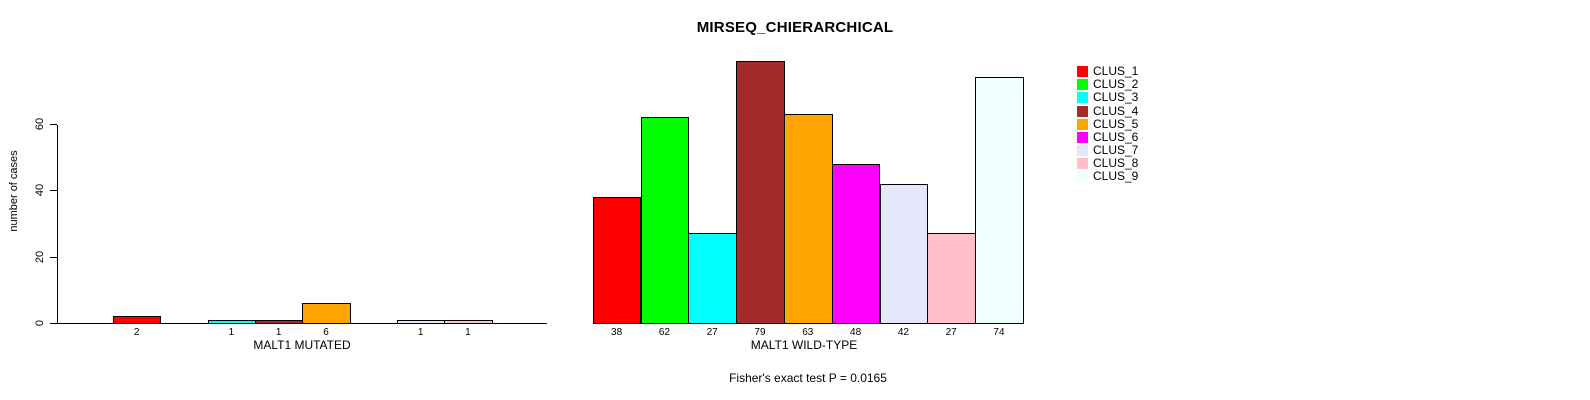  Describe the element at coordinates (617, 332) in the screenshot. I see `bar-value-label: 38` at that location.